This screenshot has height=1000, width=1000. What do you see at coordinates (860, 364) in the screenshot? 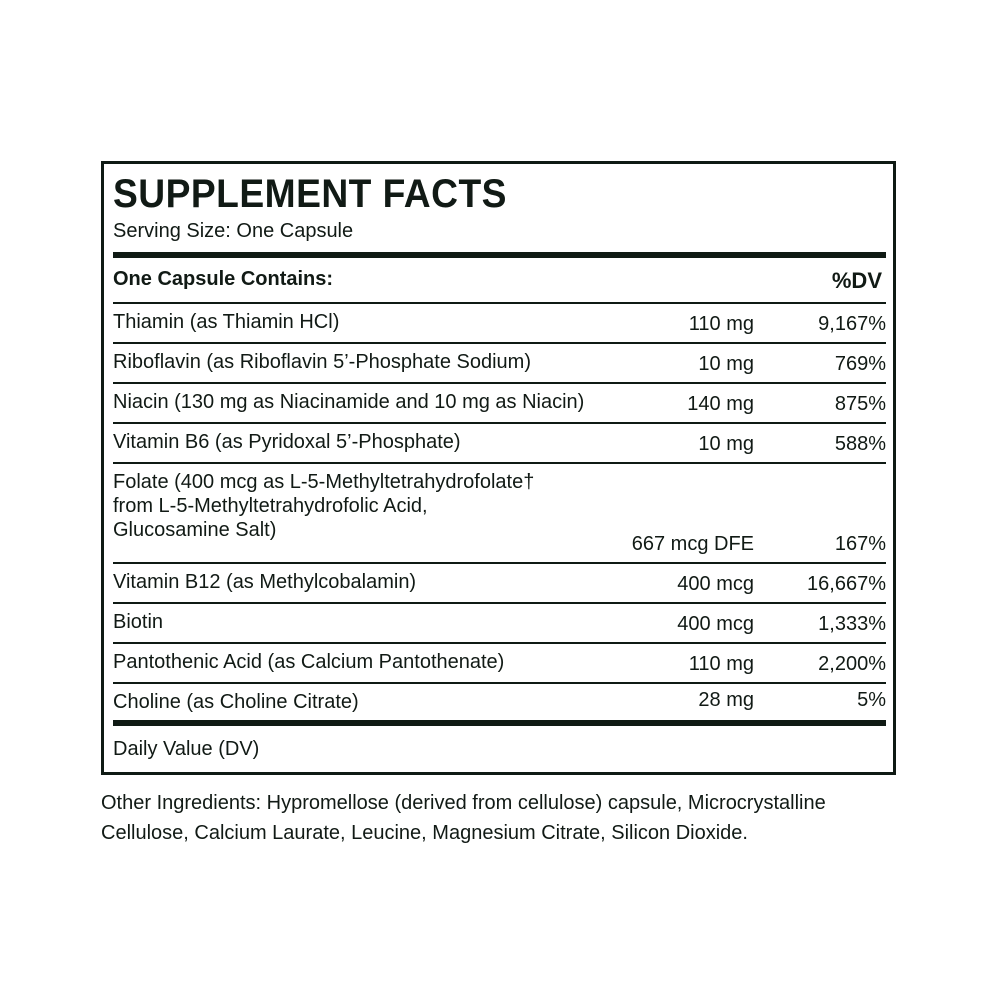
I see `nutrient-dv: 769%` at bounding box center [860, 364].